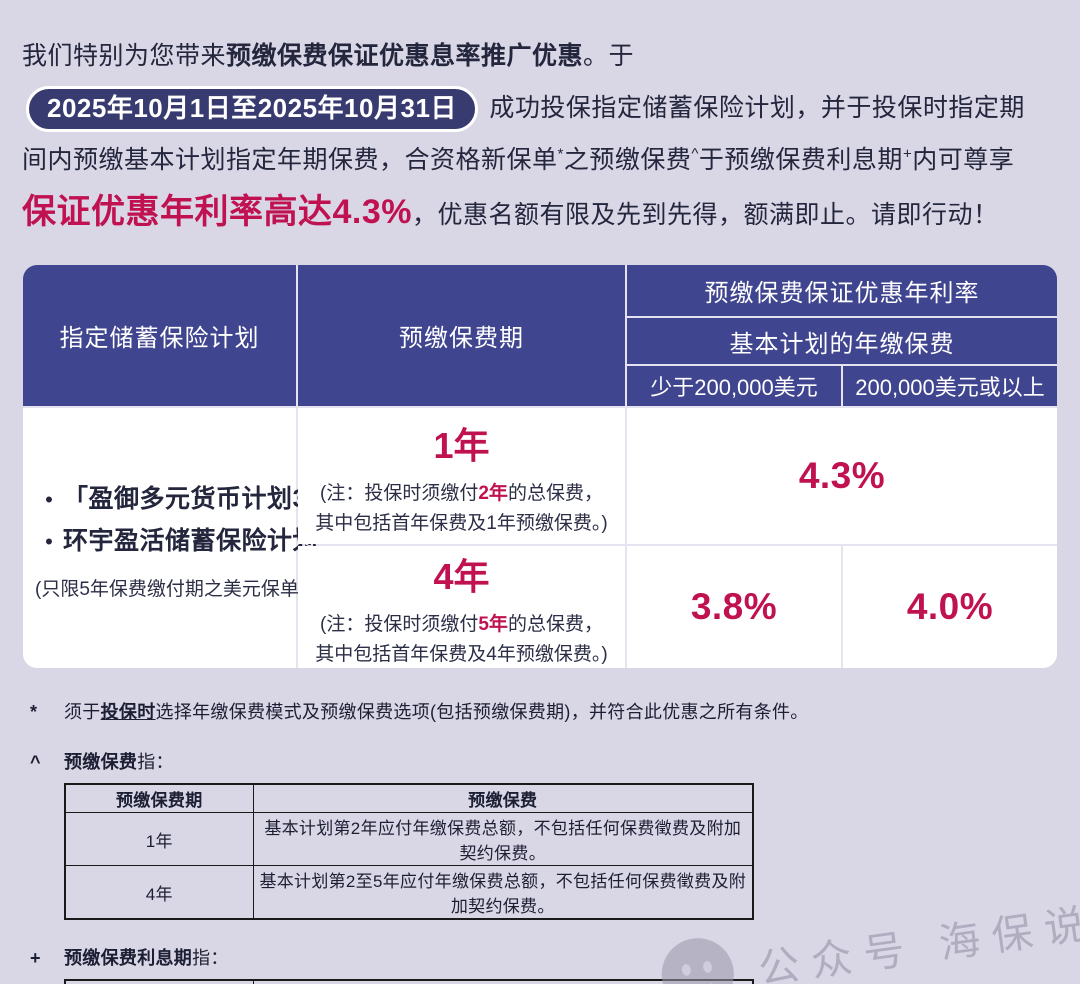 The width and height of the screenshot is (1080, 984). Describe the element at coordinates (461, 639) in the screenshot. I see `period-note-4yr: (注：投保时须缴付5年的总保费， 其中包括首年保费及4年预缴保费。)` at that location.